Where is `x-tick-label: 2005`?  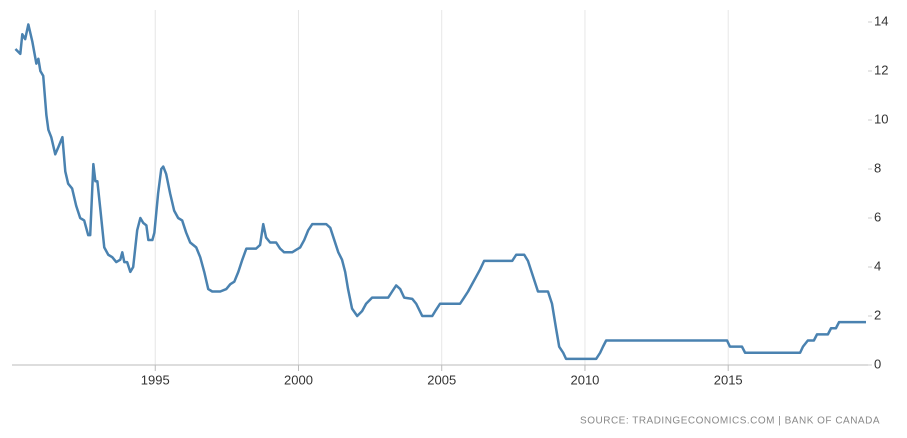 x-tick-label: 2005 is located at coordinates (441, 379).